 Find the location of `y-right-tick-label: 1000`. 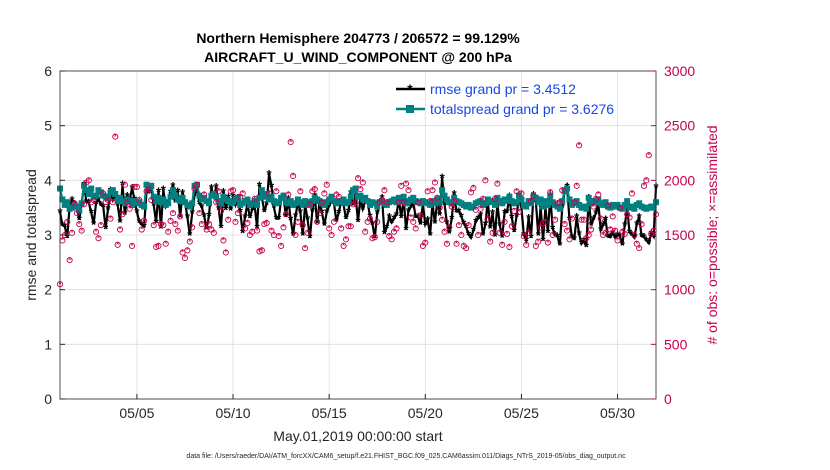

y-right-tick-label: 1000 is located at coordinates (679, 290).